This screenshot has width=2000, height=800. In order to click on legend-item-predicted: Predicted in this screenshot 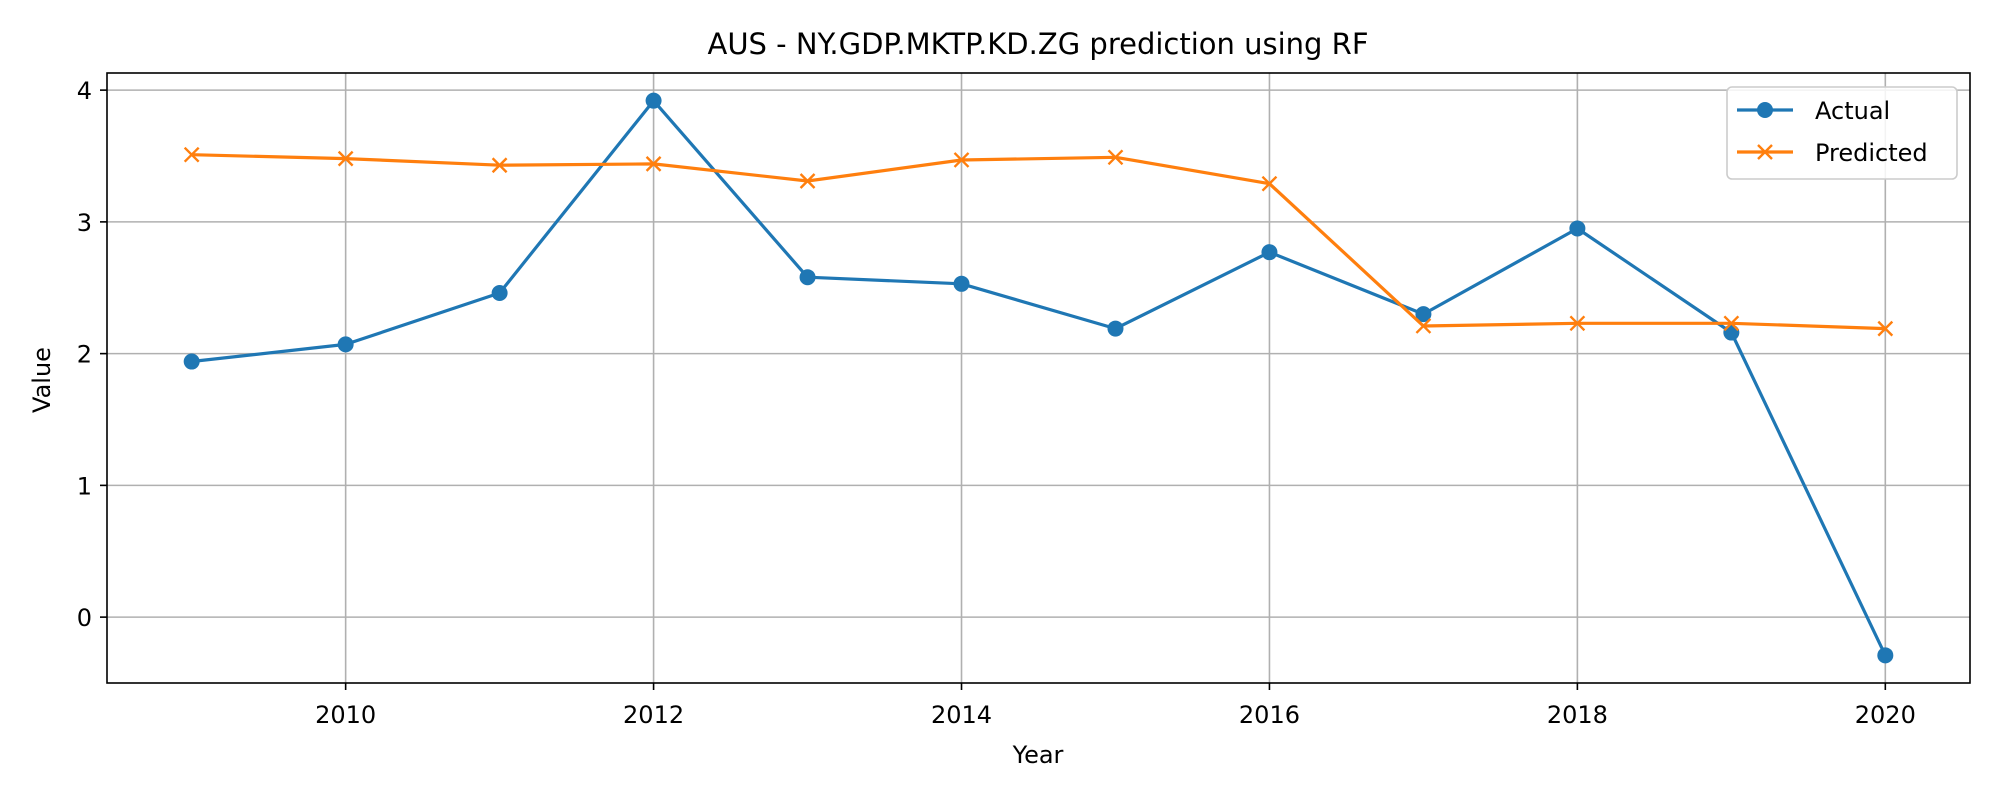, I will do `click(1832, 153)`.